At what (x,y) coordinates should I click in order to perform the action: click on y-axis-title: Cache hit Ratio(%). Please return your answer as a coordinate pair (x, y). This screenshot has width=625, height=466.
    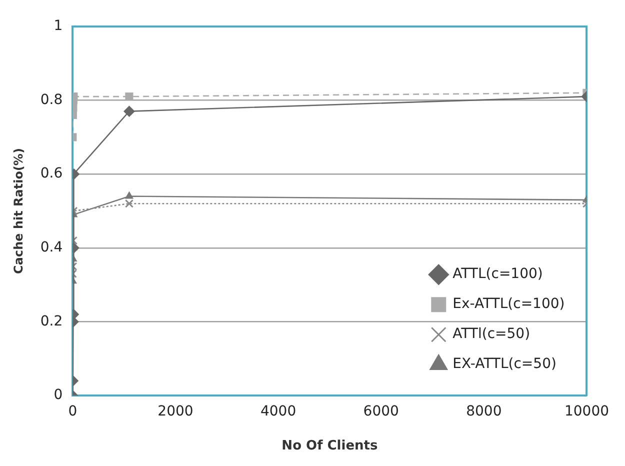
    Looking at the image, I should click on (18, 211).